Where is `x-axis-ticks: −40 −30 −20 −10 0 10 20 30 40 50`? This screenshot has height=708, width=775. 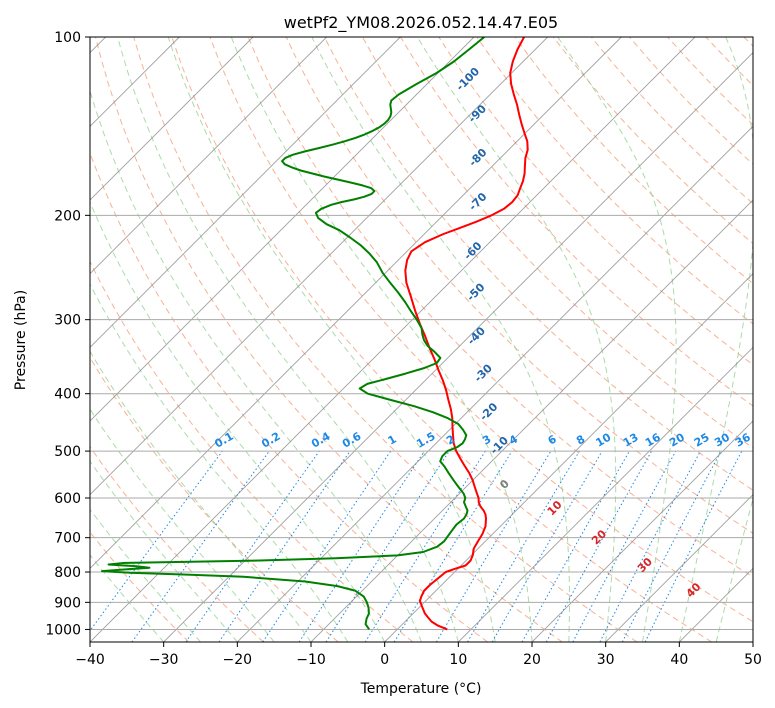 x-axis-ticks: −40 −30 −20 −10 0 10 20 30 40 50 is located at coordinates (418, 655).